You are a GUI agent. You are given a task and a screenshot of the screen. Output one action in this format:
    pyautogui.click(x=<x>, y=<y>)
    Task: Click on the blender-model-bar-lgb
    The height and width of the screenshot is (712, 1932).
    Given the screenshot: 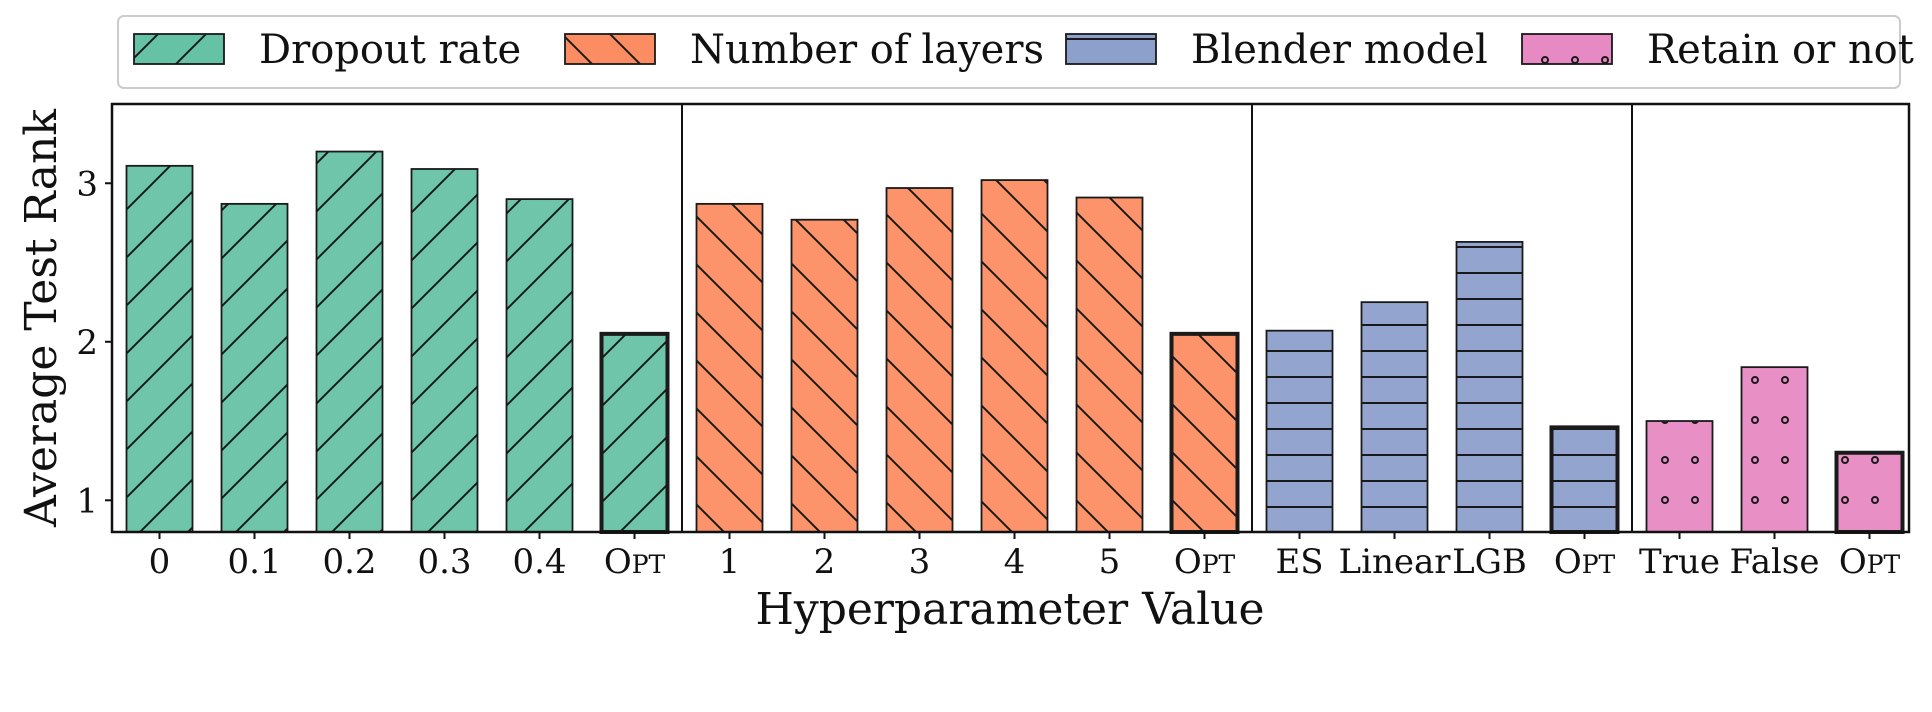 What is the action you would take?
    pyautogui.click(x=1489, y=387)
    